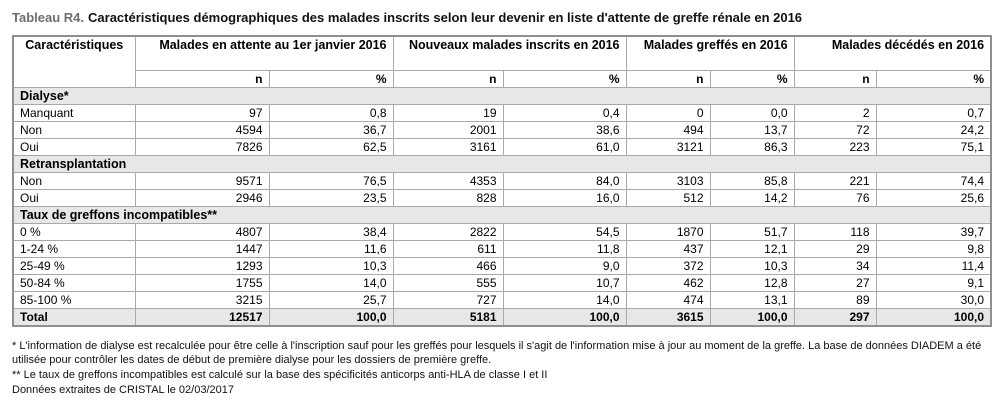 This screenshot has height=418, width=1002. I want to click on cell: 0,0, so click(752, 112).